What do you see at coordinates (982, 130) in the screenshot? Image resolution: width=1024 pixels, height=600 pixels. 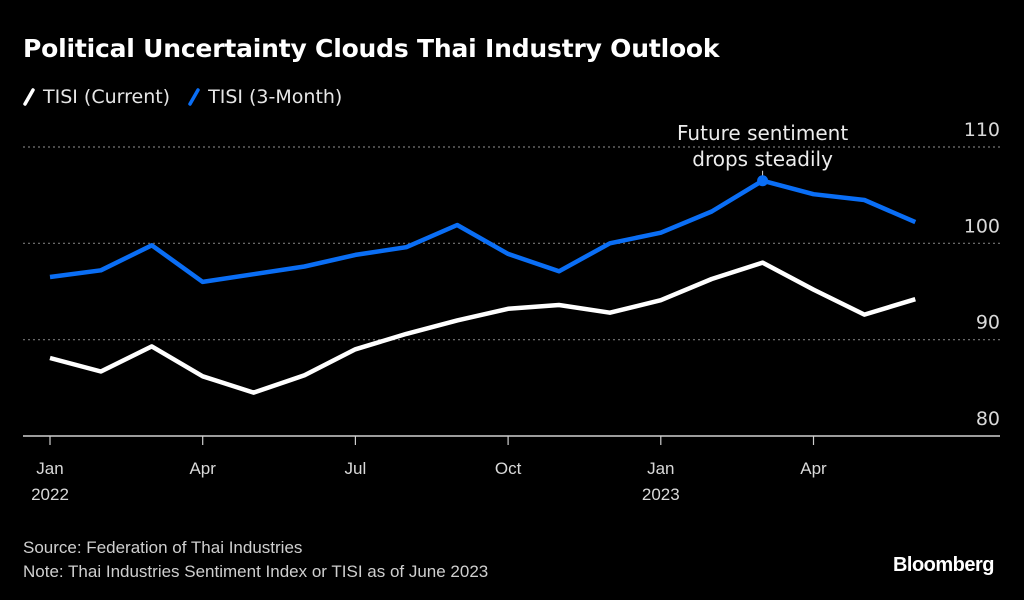 I see `y-tick-label-110: 110` at bounding box center [982, 130].